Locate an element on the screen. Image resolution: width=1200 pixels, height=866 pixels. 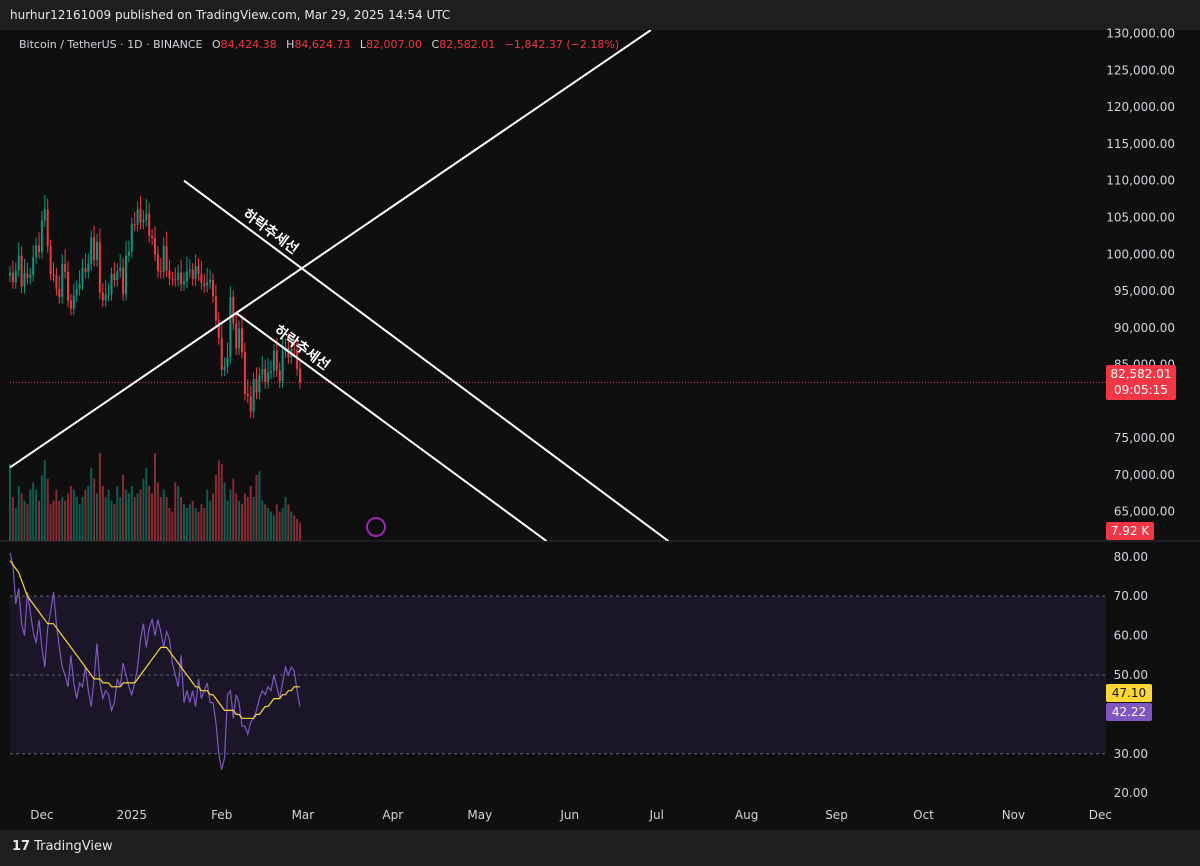
price-axis-tick: 115,000.00 is located at coordinates (1140, 144).